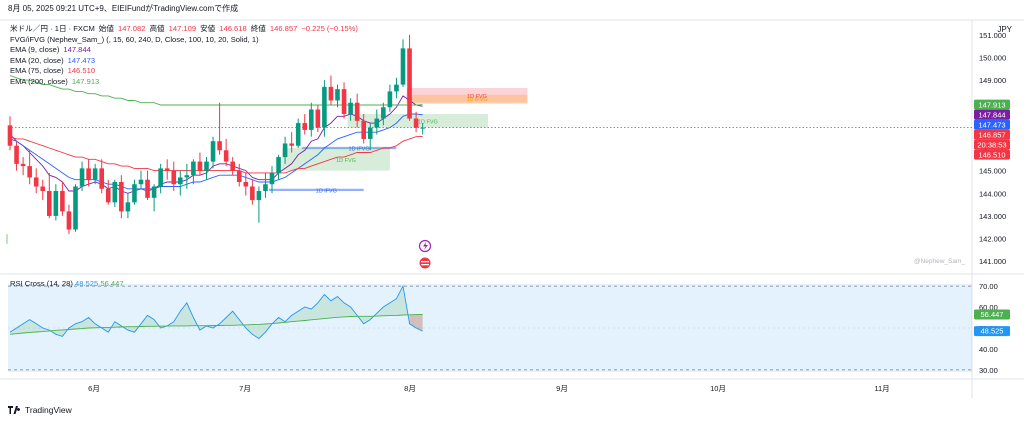  I want to click on indicator-value: 147.913, so click(85, 81).